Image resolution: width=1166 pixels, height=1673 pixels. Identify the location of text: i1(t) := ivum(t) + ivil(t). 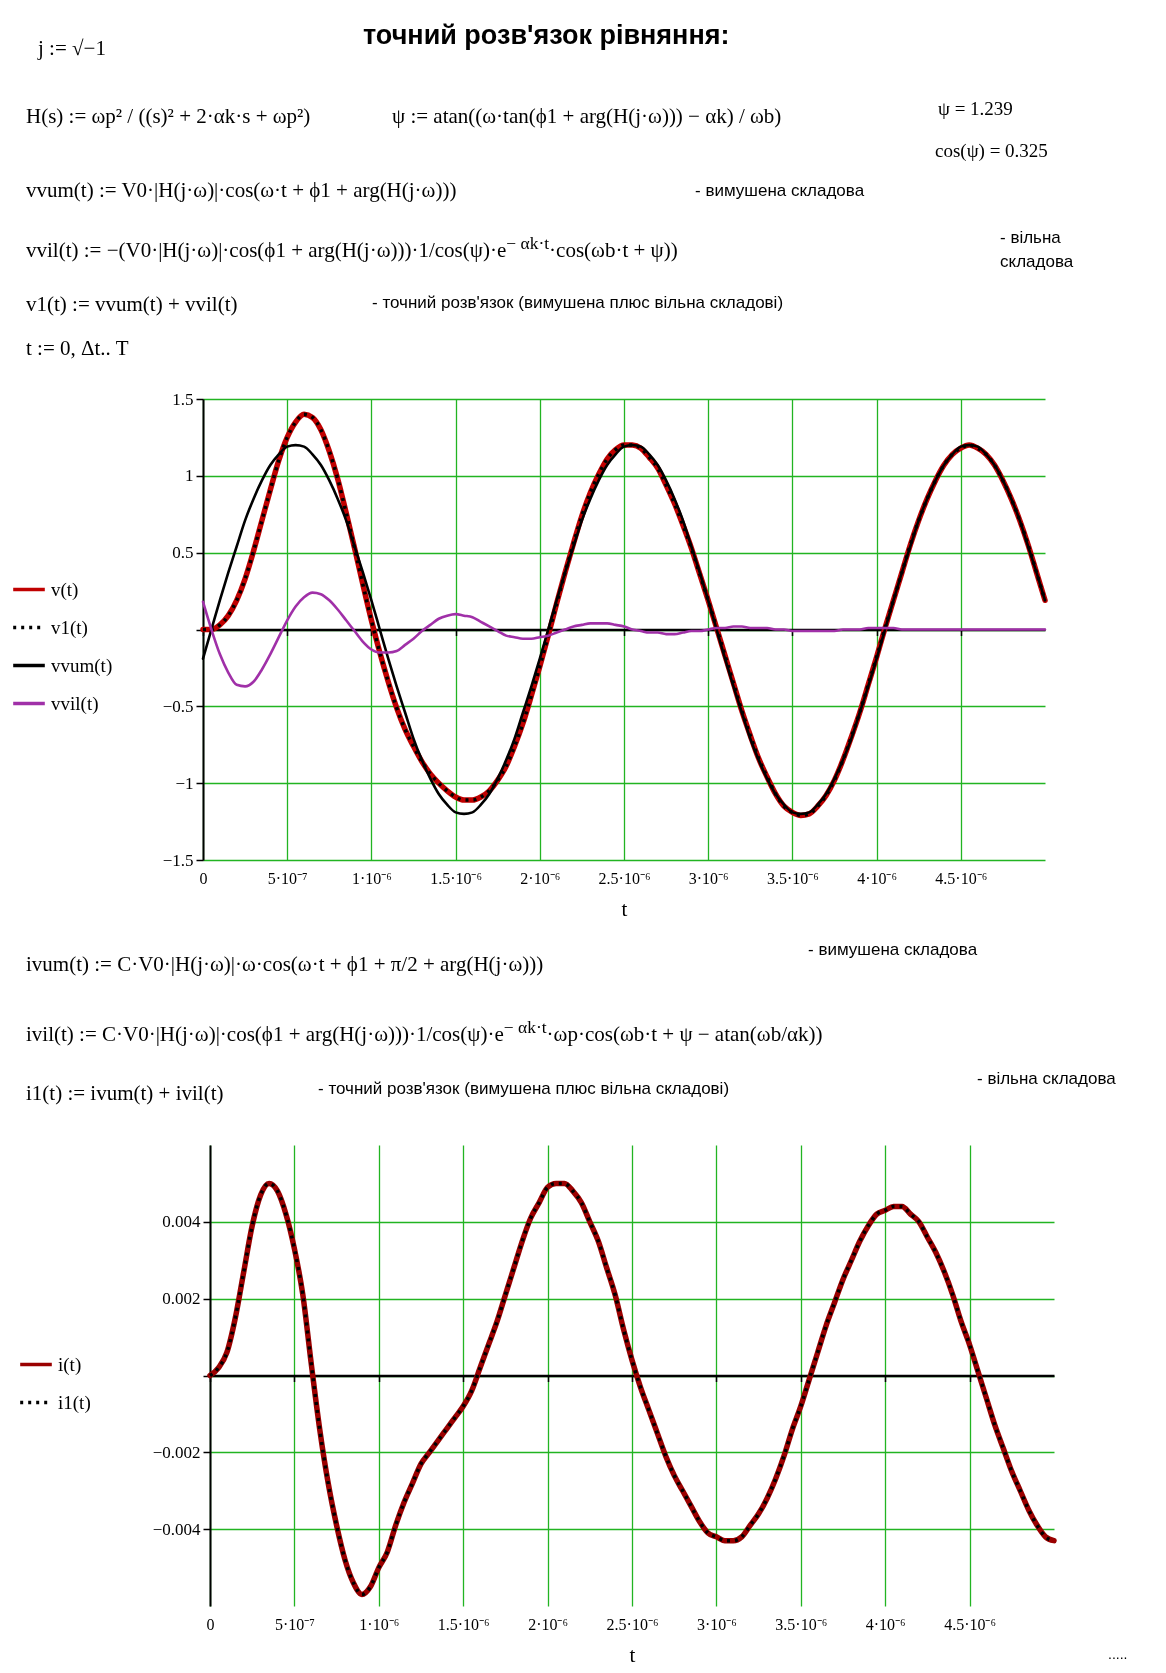
(125, 1093).